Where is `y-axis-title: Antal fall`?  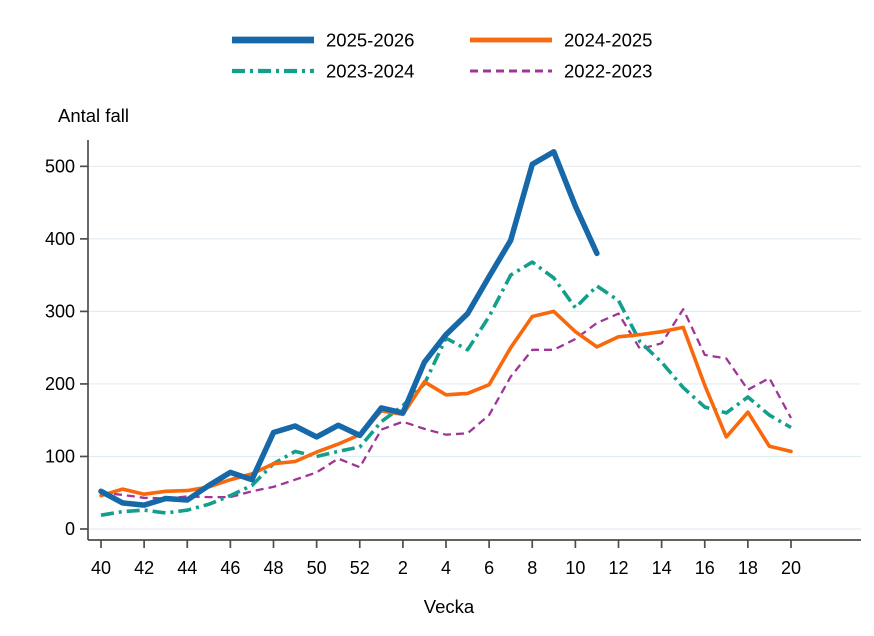 y-axis-title: Antal fall is located at coordinates (93, 115).